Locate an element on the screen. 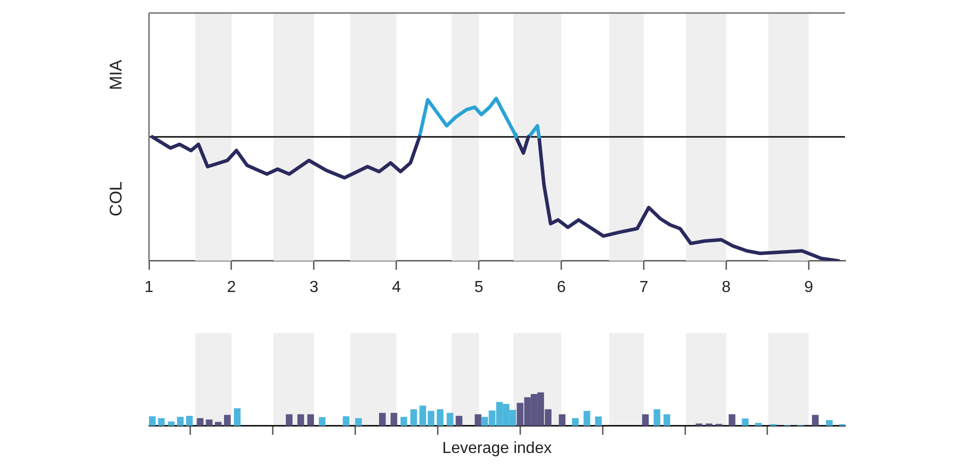 The width and height of the screenshot is (960, 470). x-tick-label: 9 is located at coordinates (809, 287).